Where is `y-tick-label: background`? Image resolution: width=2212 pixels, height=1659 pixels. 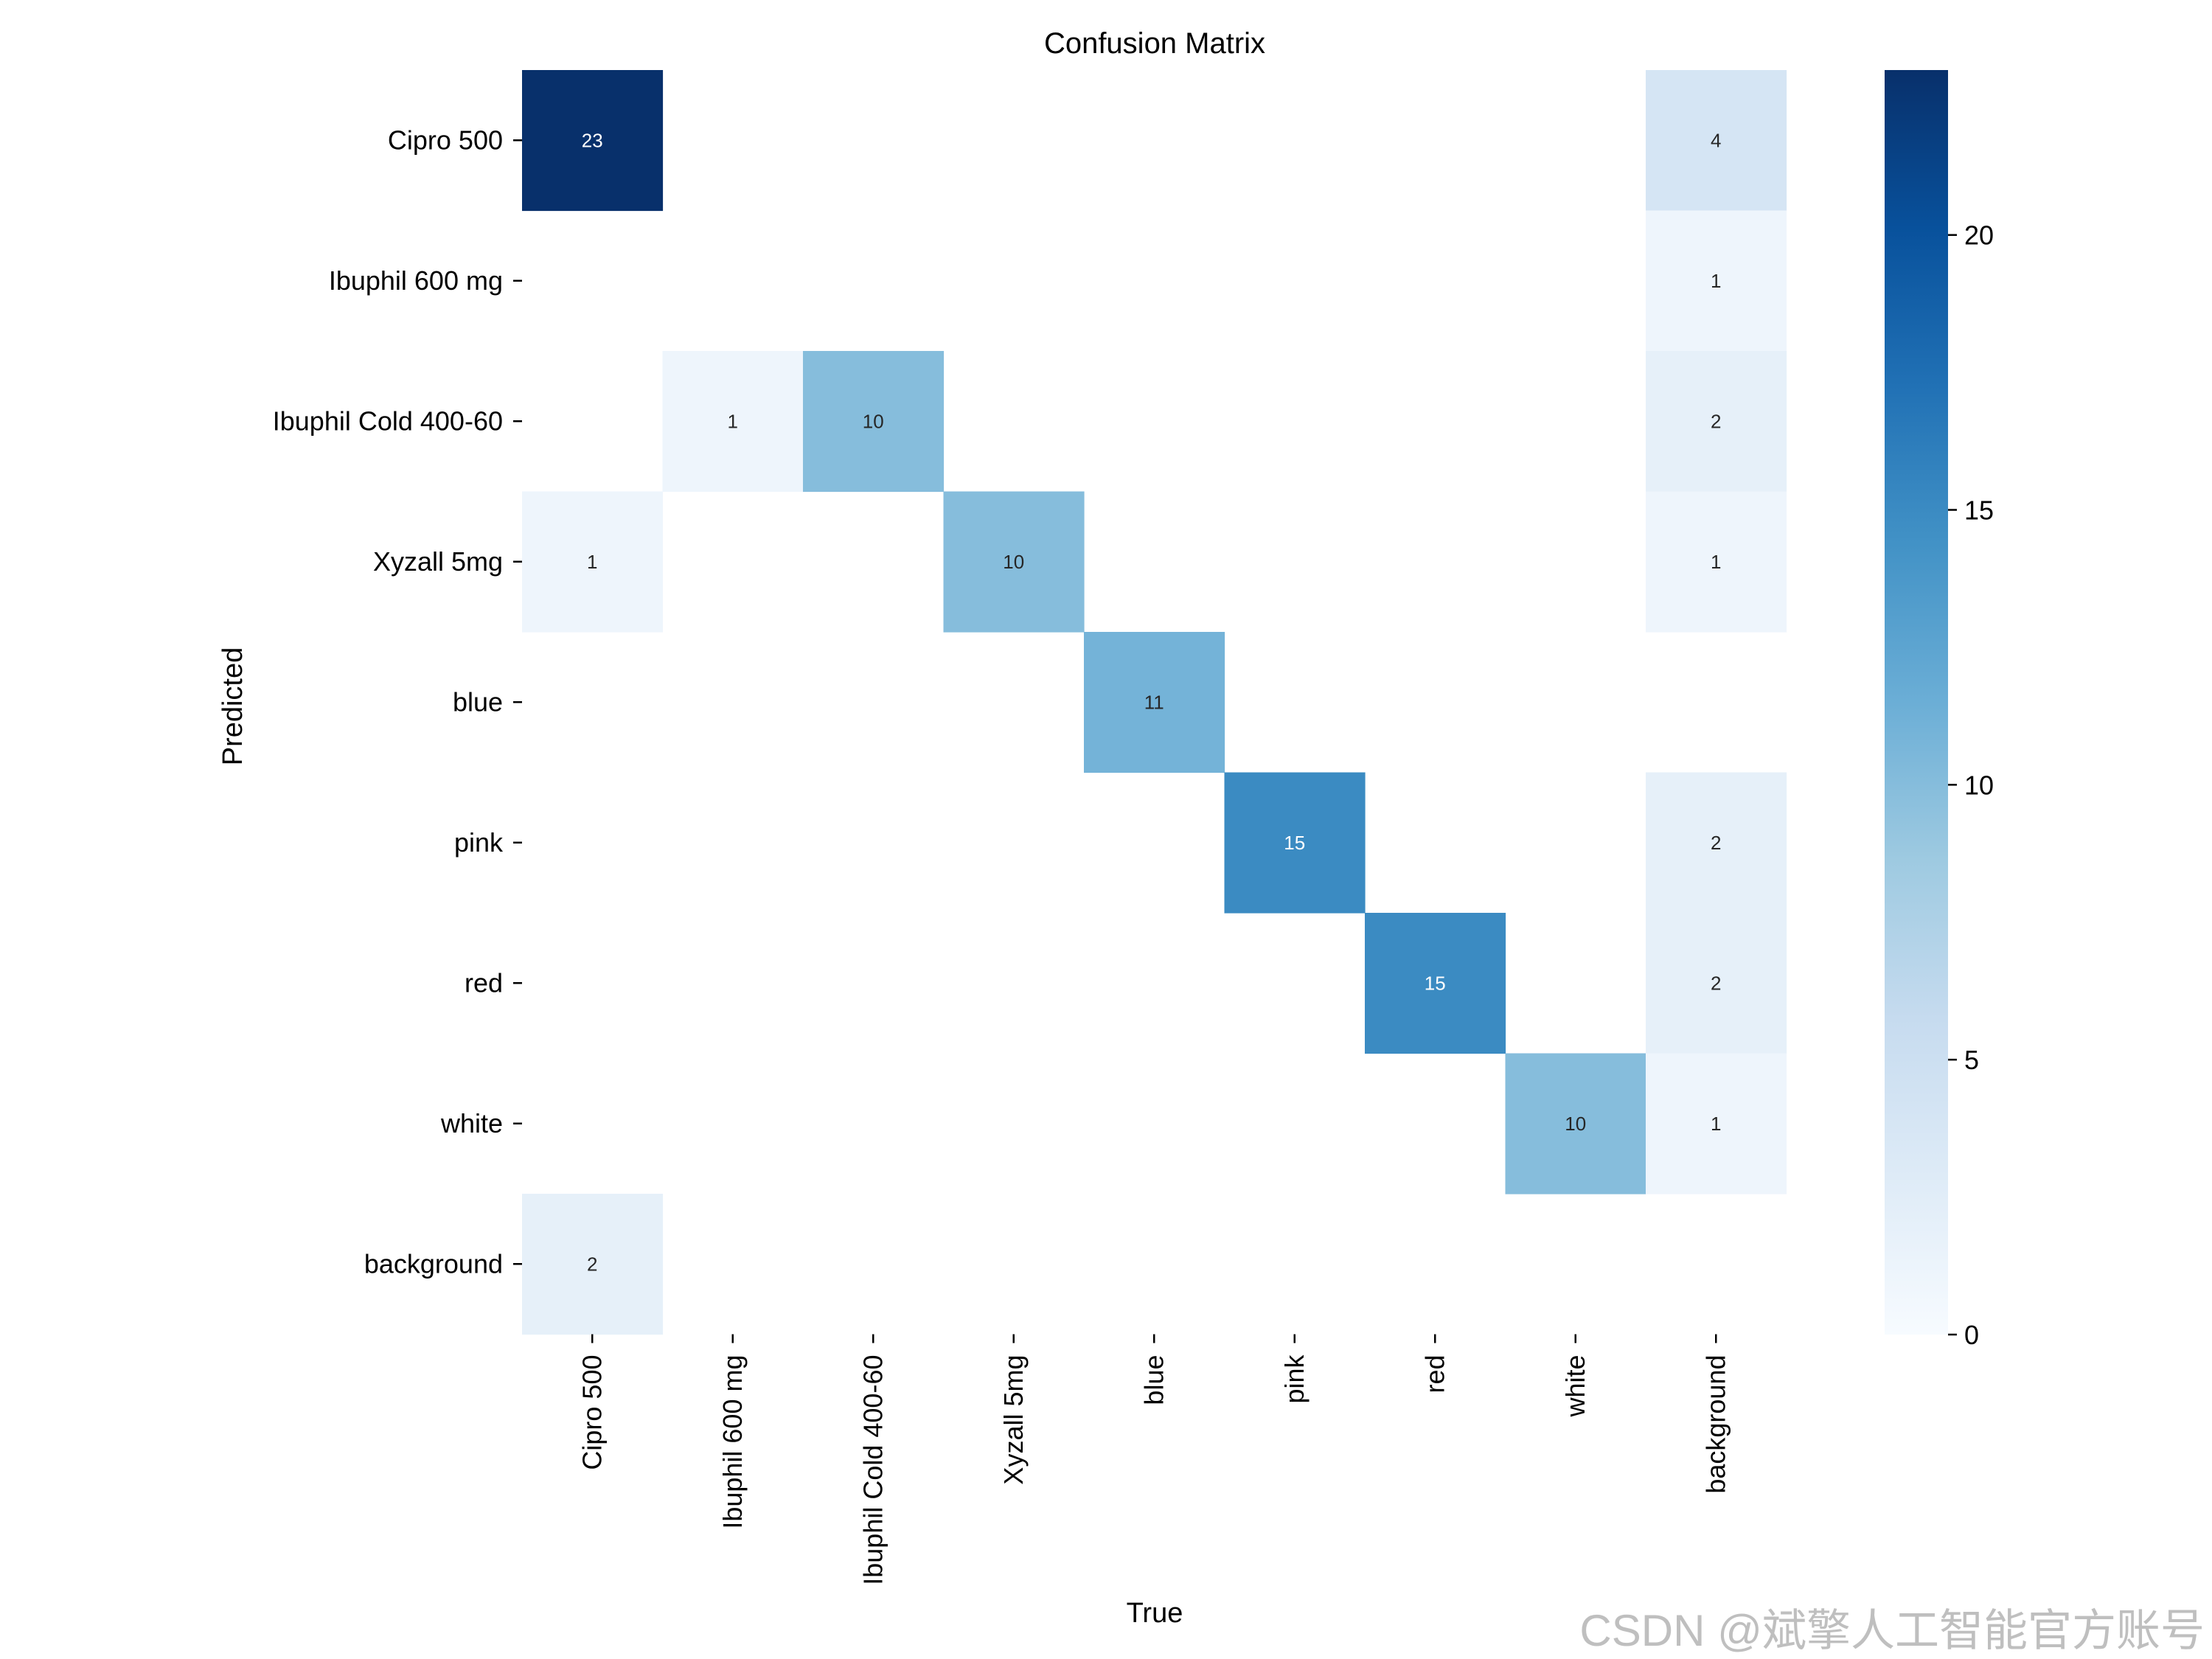 y-tick-label: background is located at coordinates (433, 1263).